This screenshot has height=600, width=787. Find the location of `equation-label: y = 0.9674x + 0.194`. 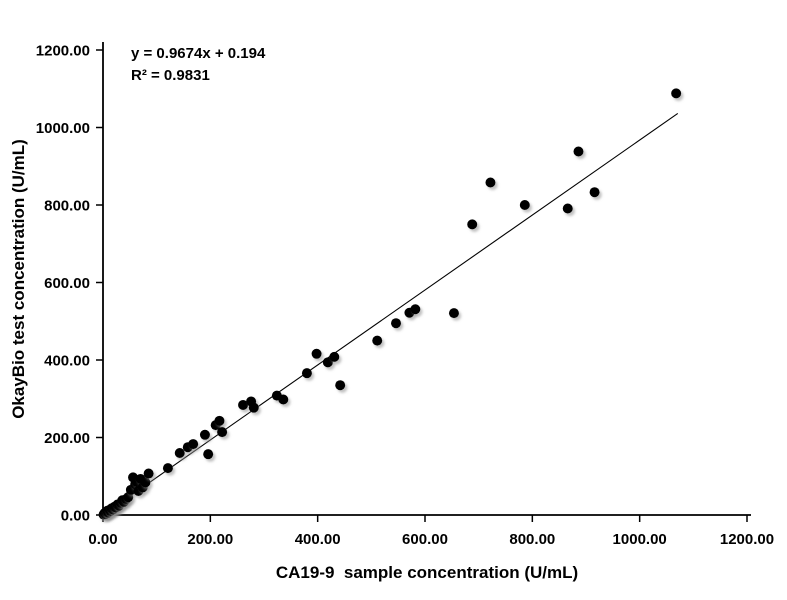

equation-label: y = 0.9674x + 0.194 is located at coordinates (198, 53).